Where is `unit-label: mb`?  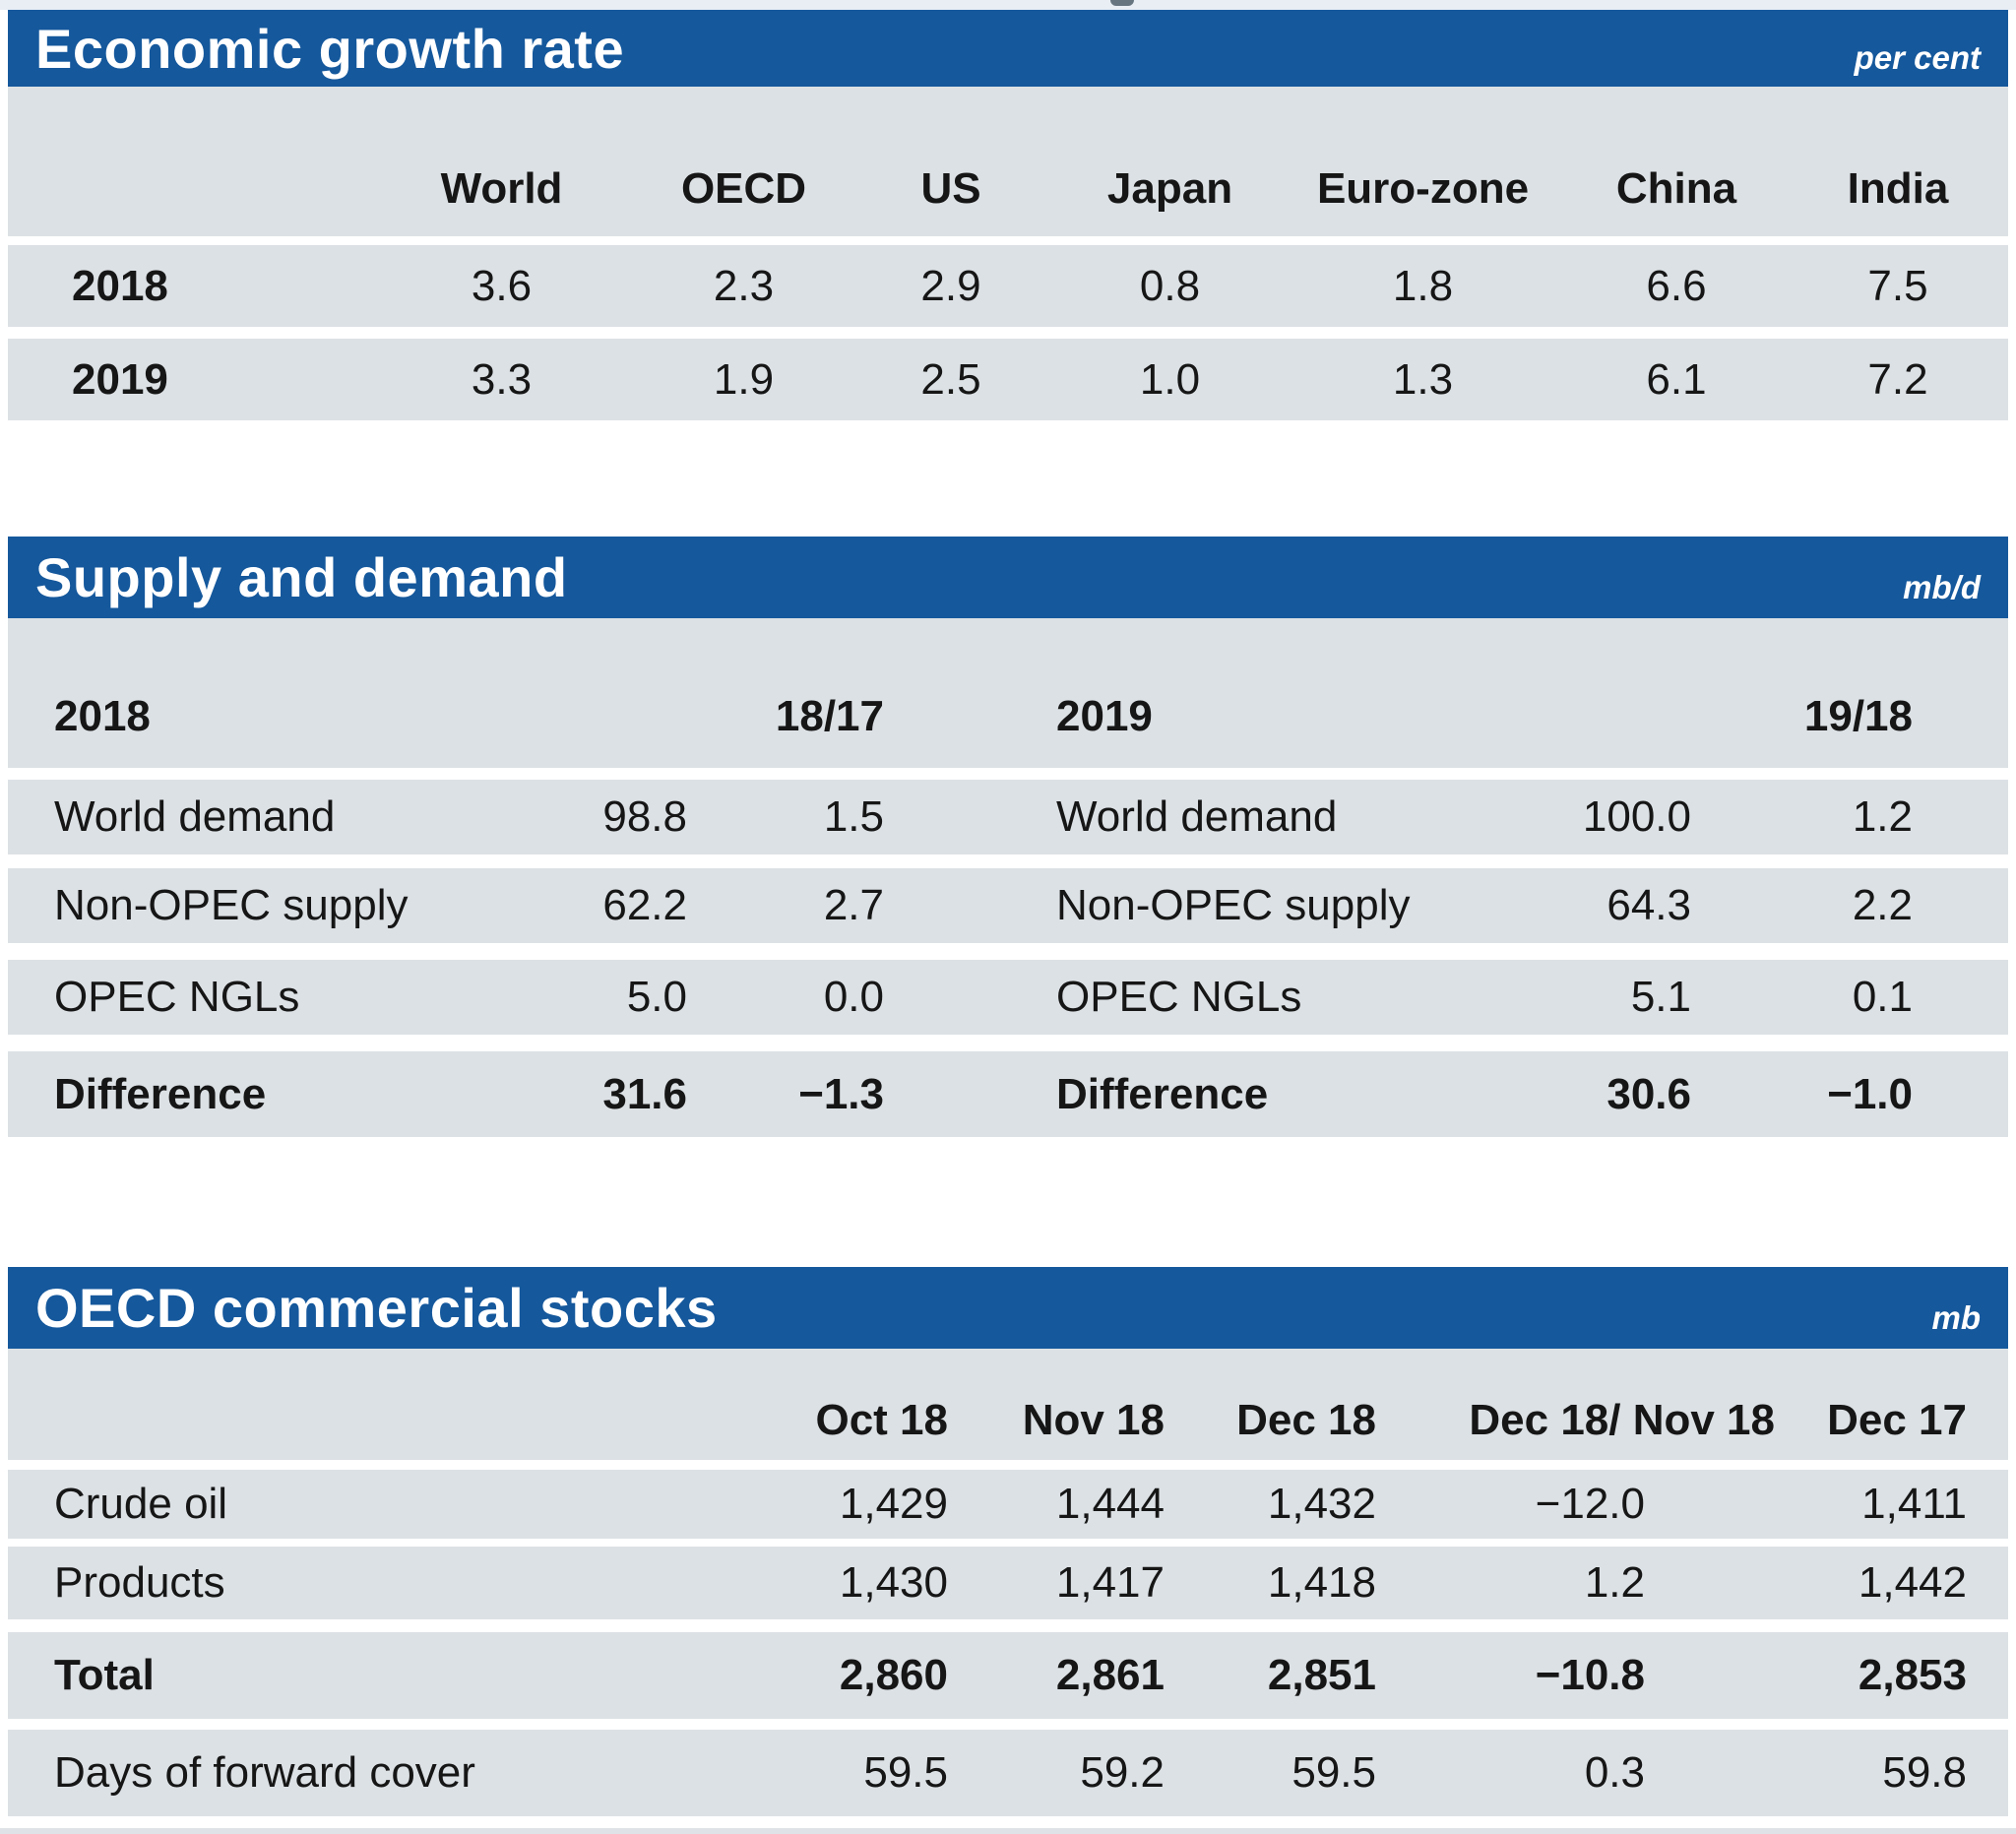 unit-label: mb is located at coordinates (1956, 1317).